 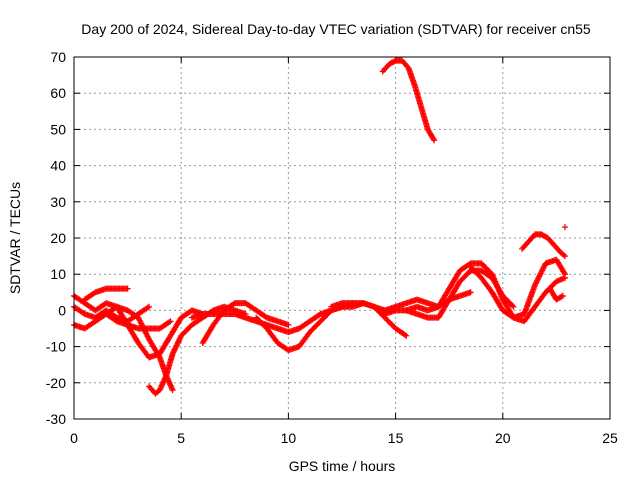 I want to click on series-outlier, so click(x=564, y=227).